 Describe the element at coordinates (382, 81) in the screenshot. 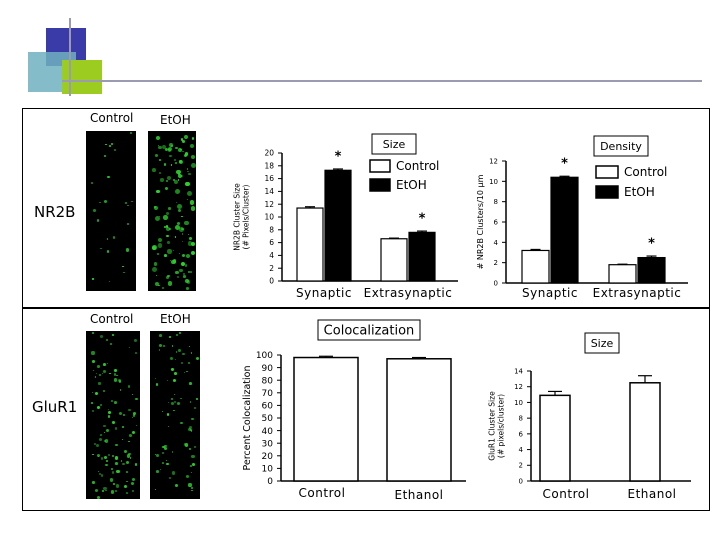

I see `deco-line-horizontal` at that location.